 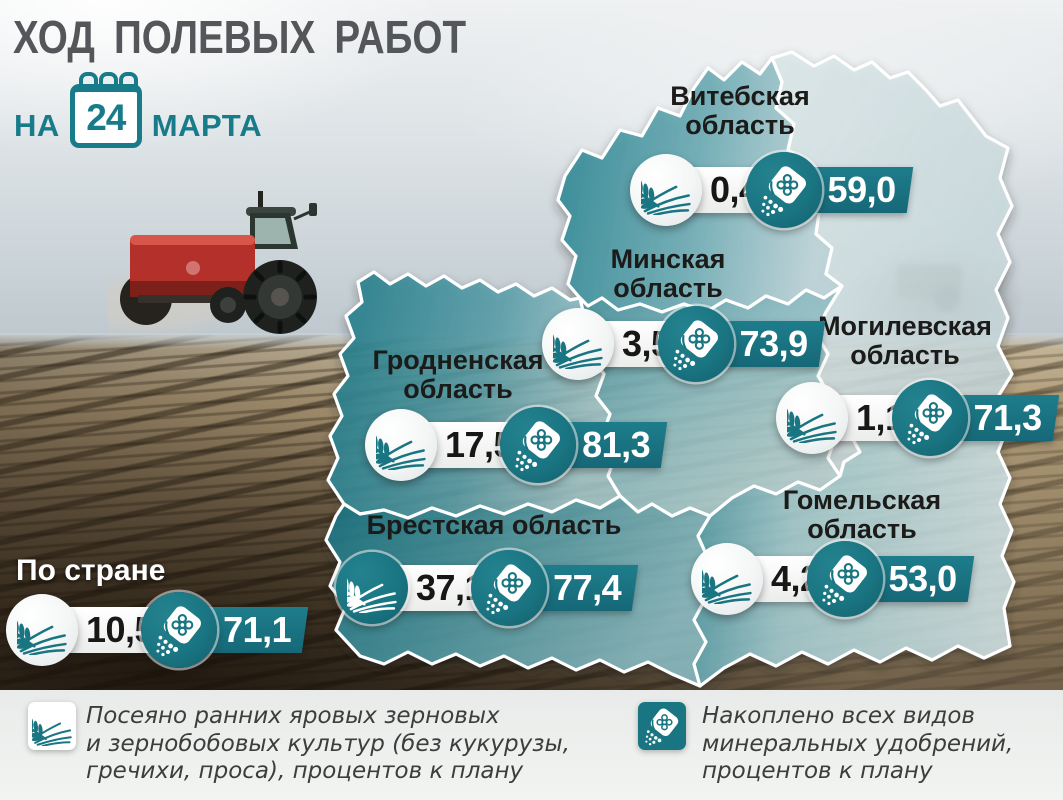 I want to click on legend-line: процентов к плану, so click(x=817, y=771).